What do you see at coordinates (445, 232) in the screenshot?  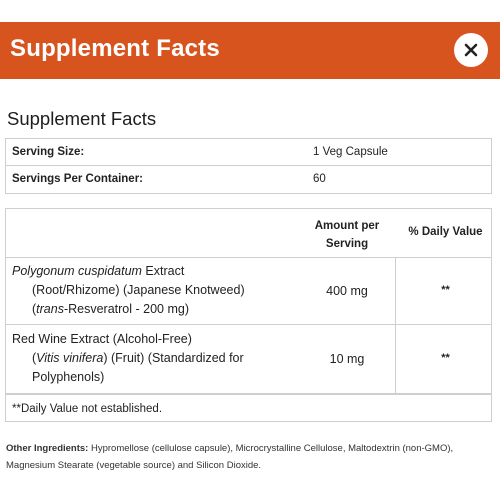 I see `daily-value-header: % Daily Value` at bounding box center [445, 232].